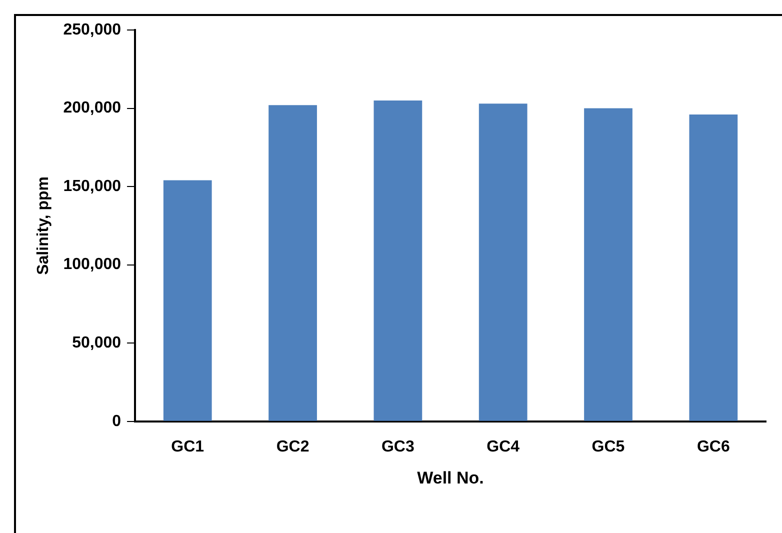 The image size is (782, 533). What do you see at coordinates (397, 447) in the screenshot?
I see `x-tick-label: GC3` at bounding box center [397, 447].